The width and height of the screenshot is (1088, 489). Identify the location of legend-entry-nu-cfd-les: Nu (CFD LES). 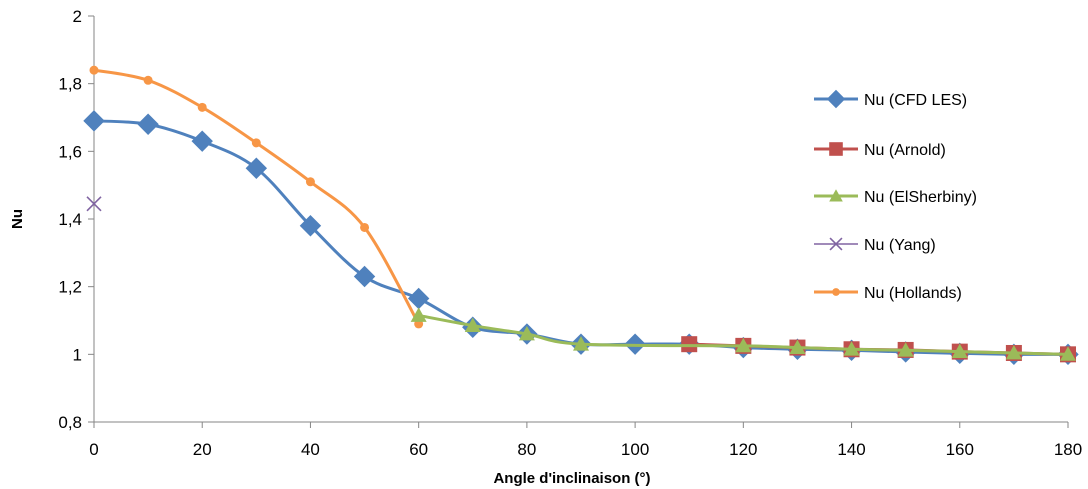
(890, 99).